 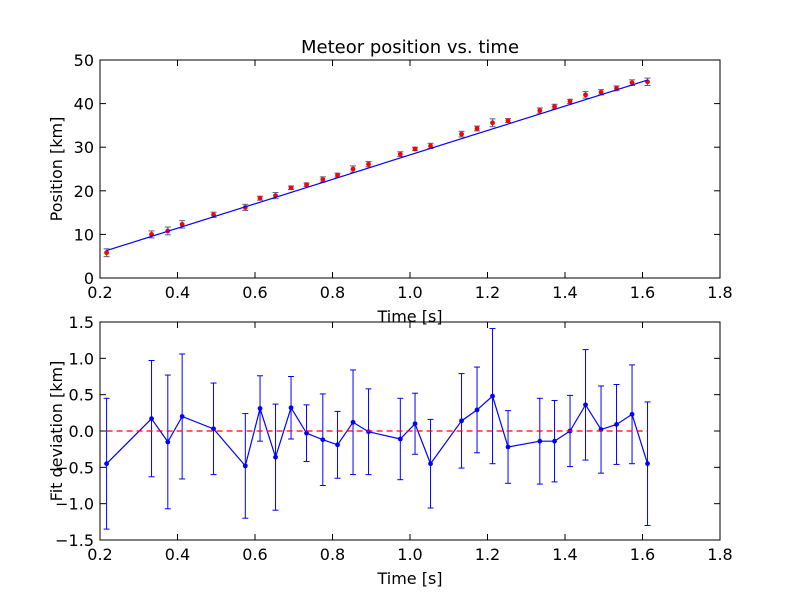 I want to click on y-axis-label: Position [km], so click(x=56, y=169).